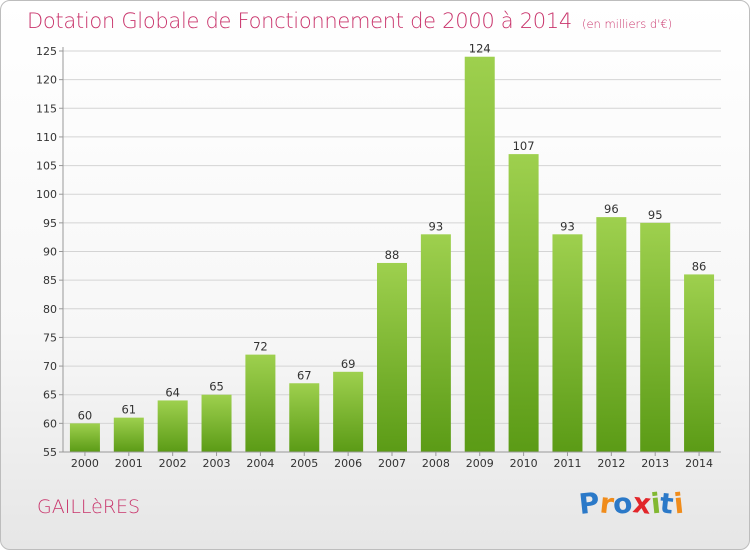 Image resolution: width=750 pixels, height=550 pixels. I want to click on bar-2000, so click(84, 437).